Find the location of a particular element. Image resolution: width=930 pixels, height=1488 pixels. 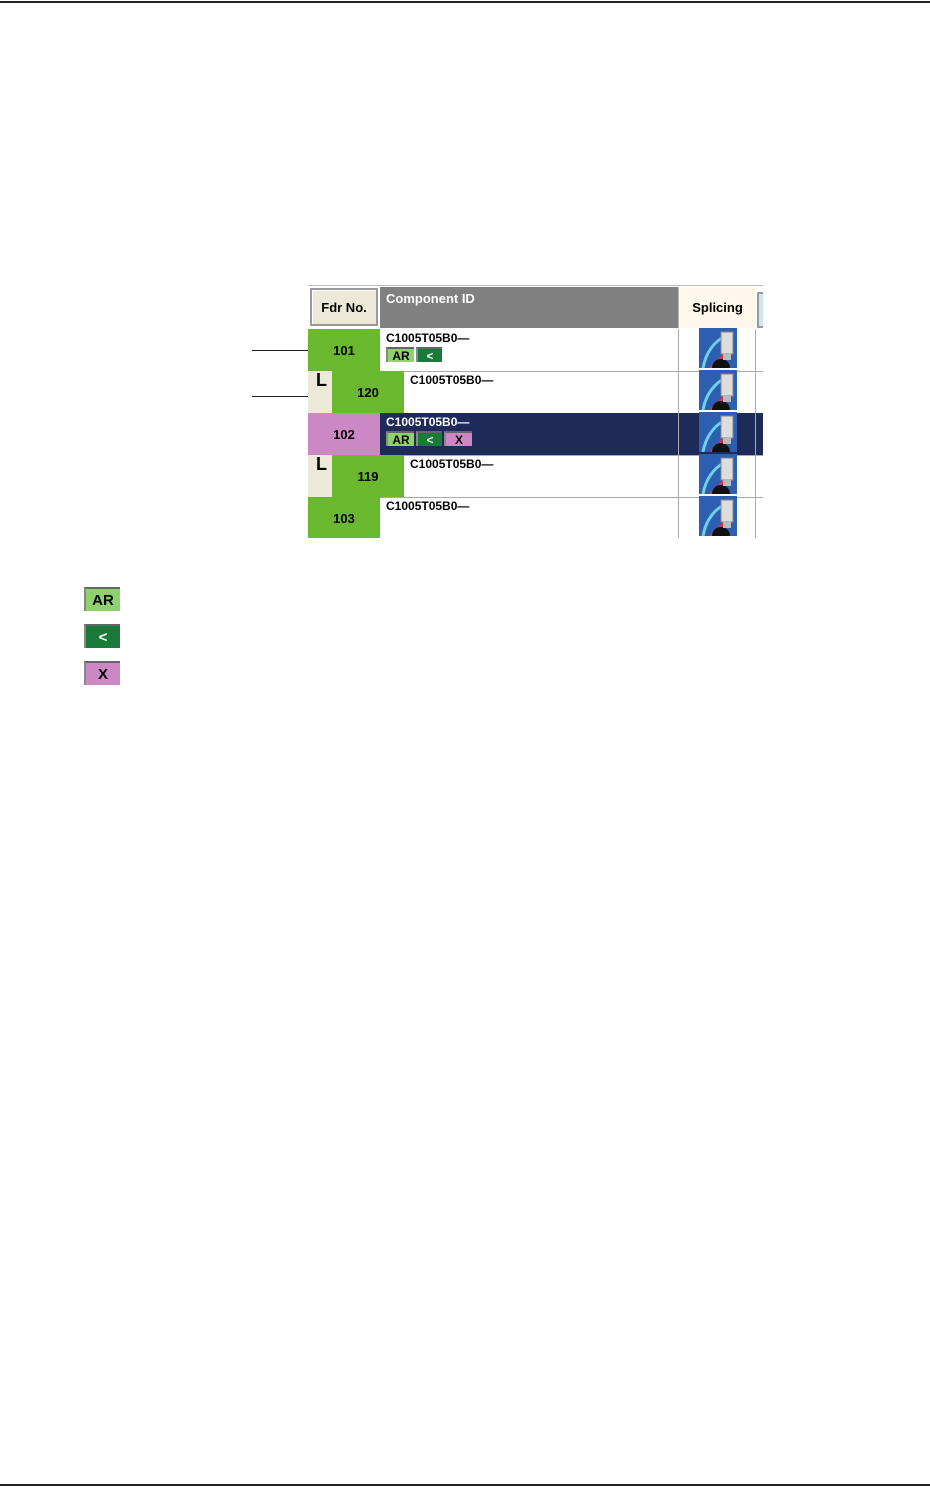

feeder-number-cell: 101 is located at coordinates (344, 350).